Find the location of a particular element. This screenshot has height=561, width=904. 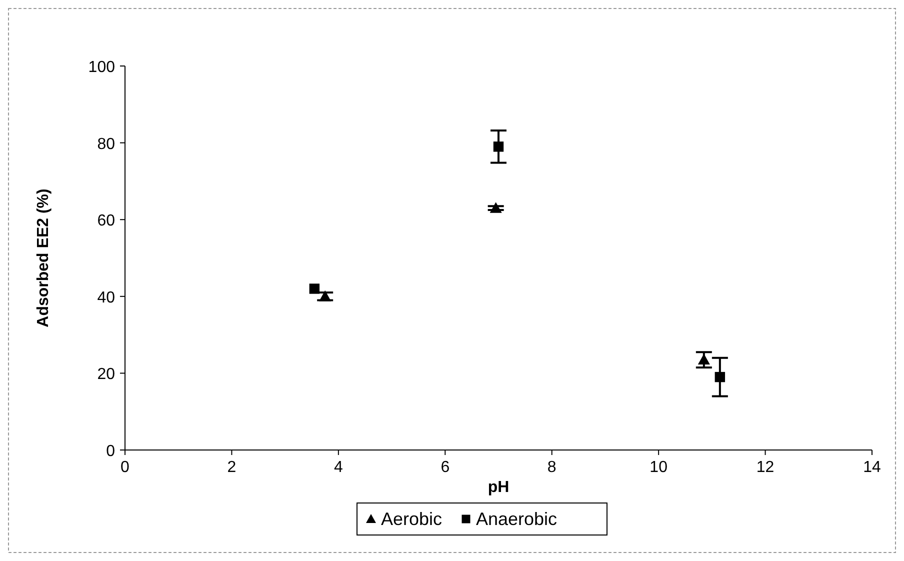

x-tick-label: 12 is located at coordinates (765, 467).